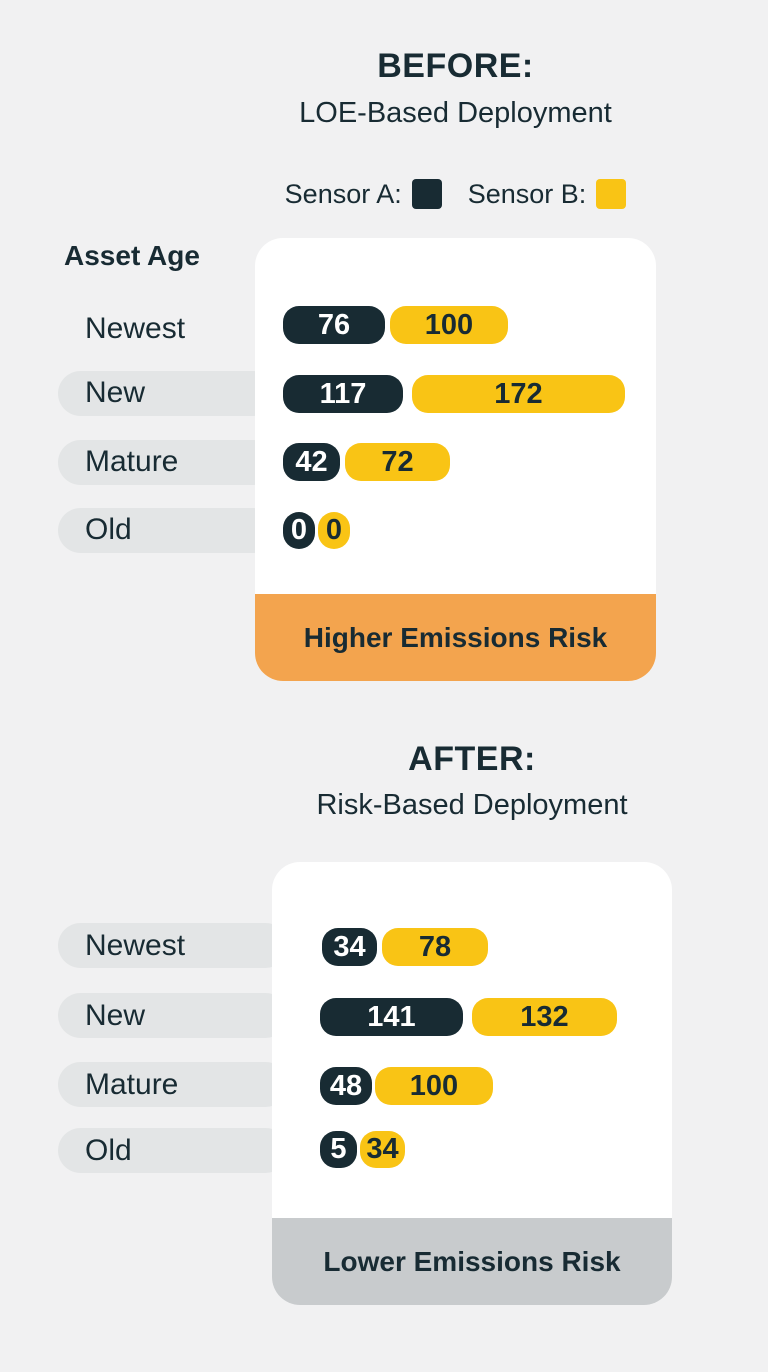 This screenshot has height=1372, width=768. I want to click on after-footer-banner: Lower Emissions Risk, so click(472, 1261).